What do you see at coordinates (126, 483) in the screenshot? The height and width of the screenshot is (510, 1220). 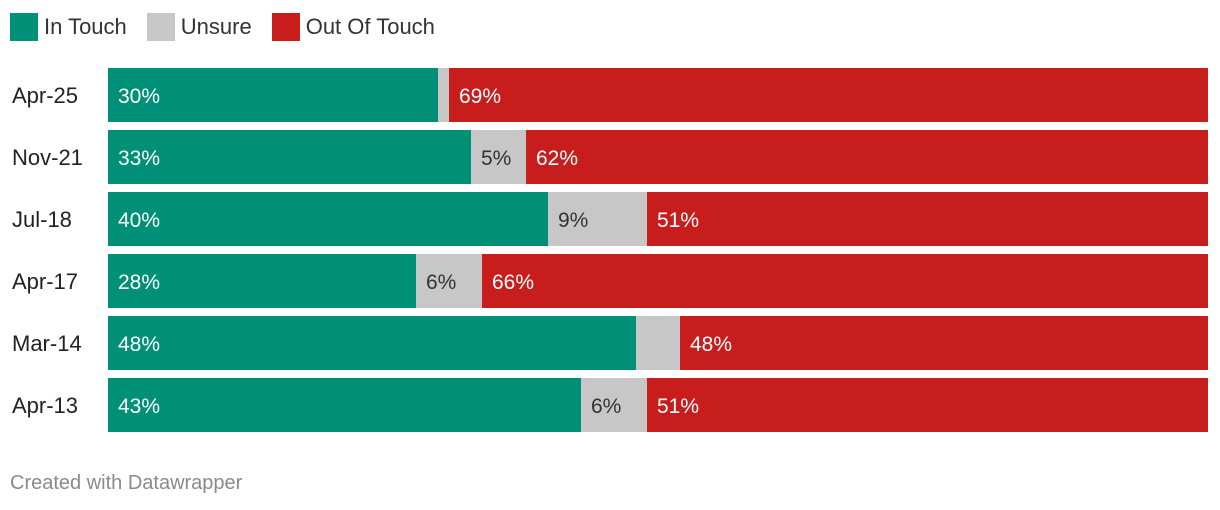 I see `footer-credit: Created with Datawrapper` at bounding box center [126, 483].